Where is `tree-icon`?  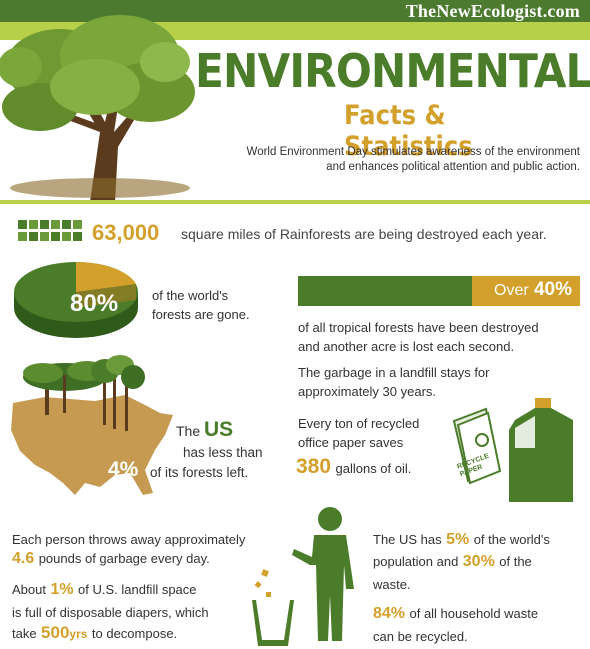 tree-icon is located at coordinates (100, 107).